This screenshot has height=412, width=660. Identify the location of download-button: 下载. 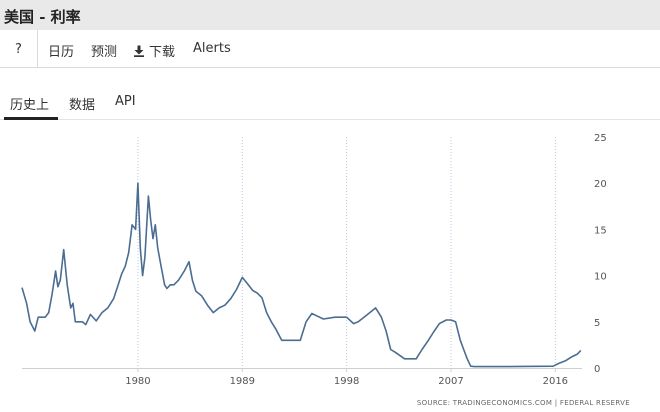
(154, 50).